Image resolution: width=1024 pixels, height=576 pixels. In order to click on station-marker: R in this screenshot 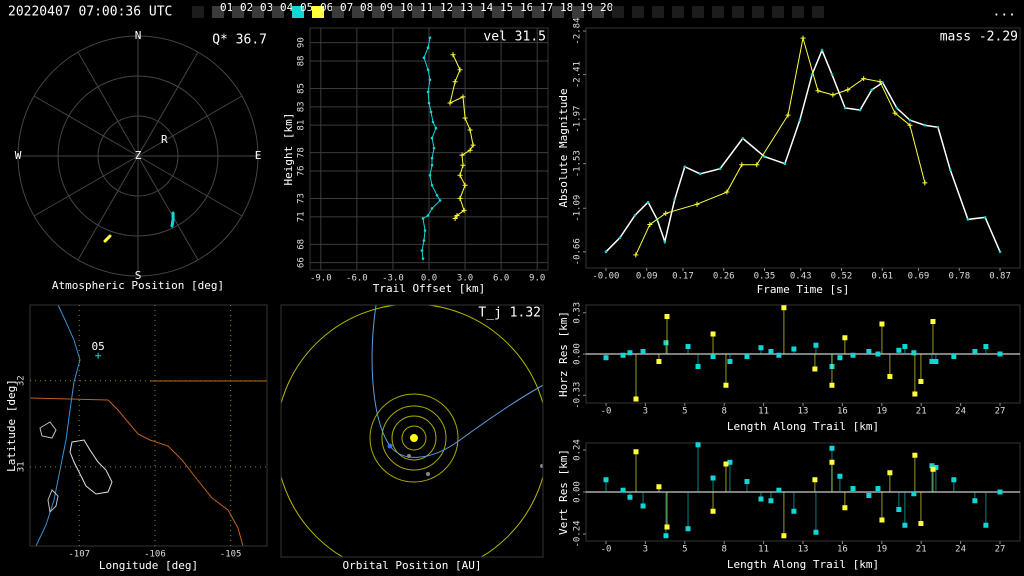, I will do `click(164, 139)`.